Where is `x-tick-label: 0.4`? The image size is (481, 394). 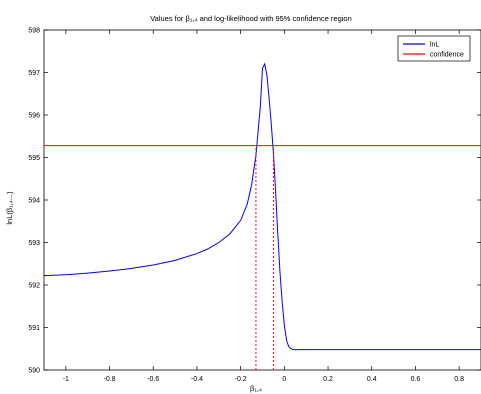
x-tick-label: 0.4 is located at coordinates (372, 379).